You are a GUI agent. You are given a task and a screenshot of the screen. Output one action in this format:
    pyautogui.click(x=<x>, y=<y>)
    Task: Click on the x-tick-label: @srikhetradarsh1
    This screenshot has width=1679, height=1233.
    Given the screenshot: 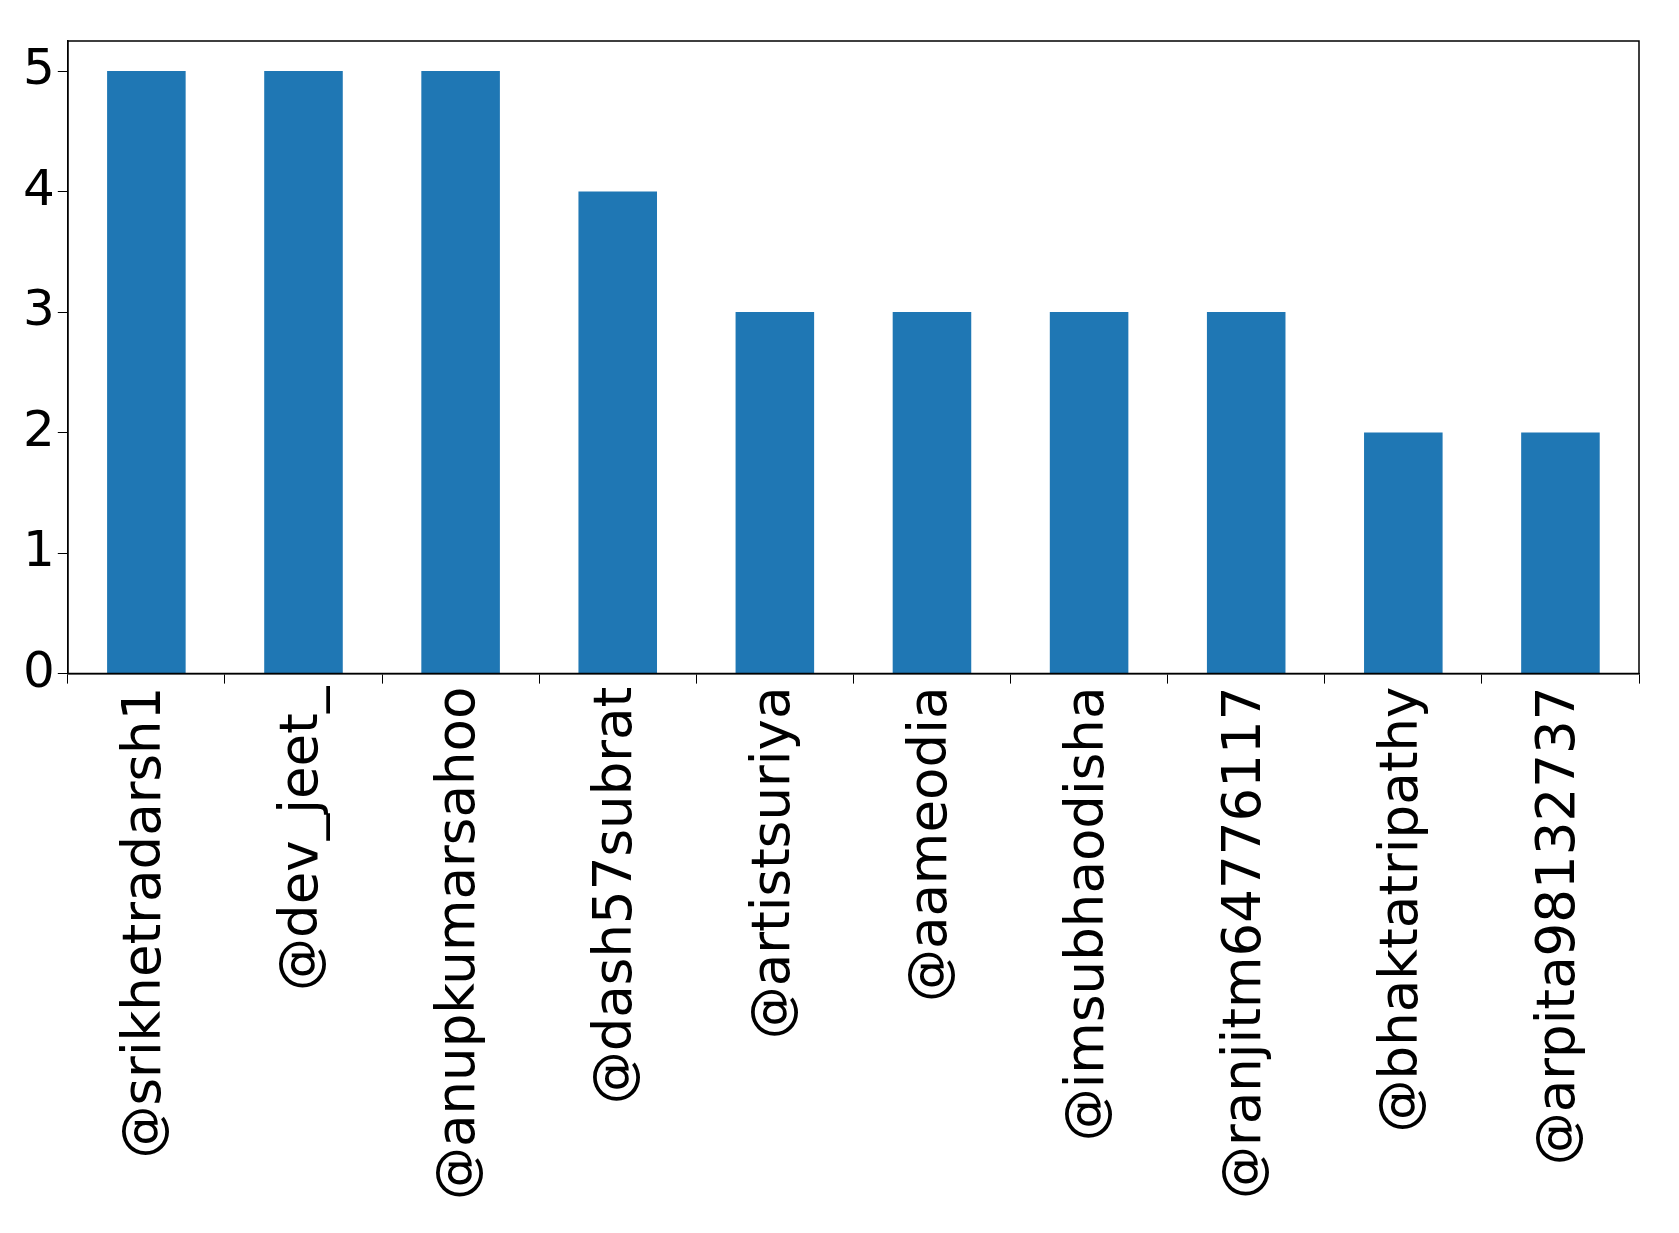 What is the action you would take?
    pyautogui.click(x=142, y=922)
    